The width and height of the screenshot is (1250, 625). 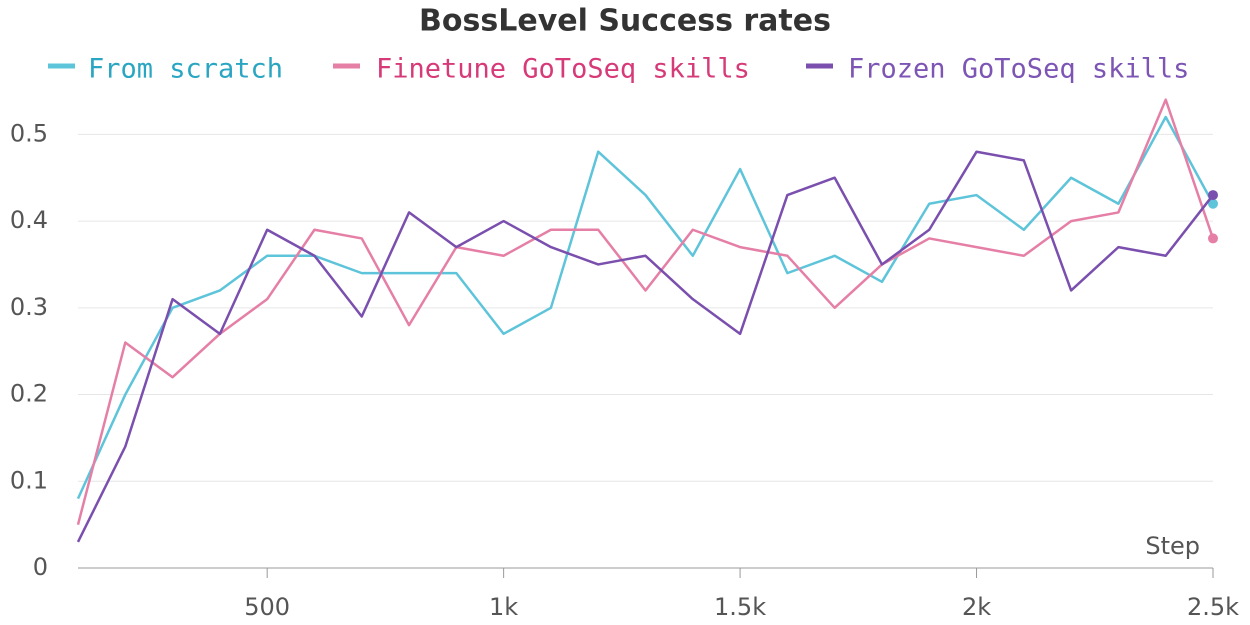 I want to click on x-axis-label: Step, so click(x=1172, y=546).